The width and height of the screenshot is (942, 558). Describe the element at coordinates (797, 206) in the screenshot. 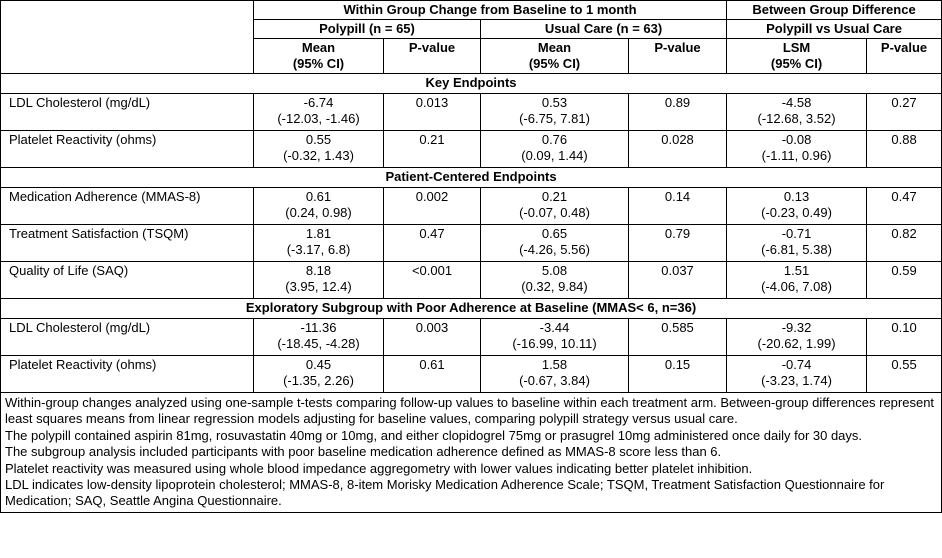

I see `cell: 0.13 (-0.23, 0.49)` at that location.